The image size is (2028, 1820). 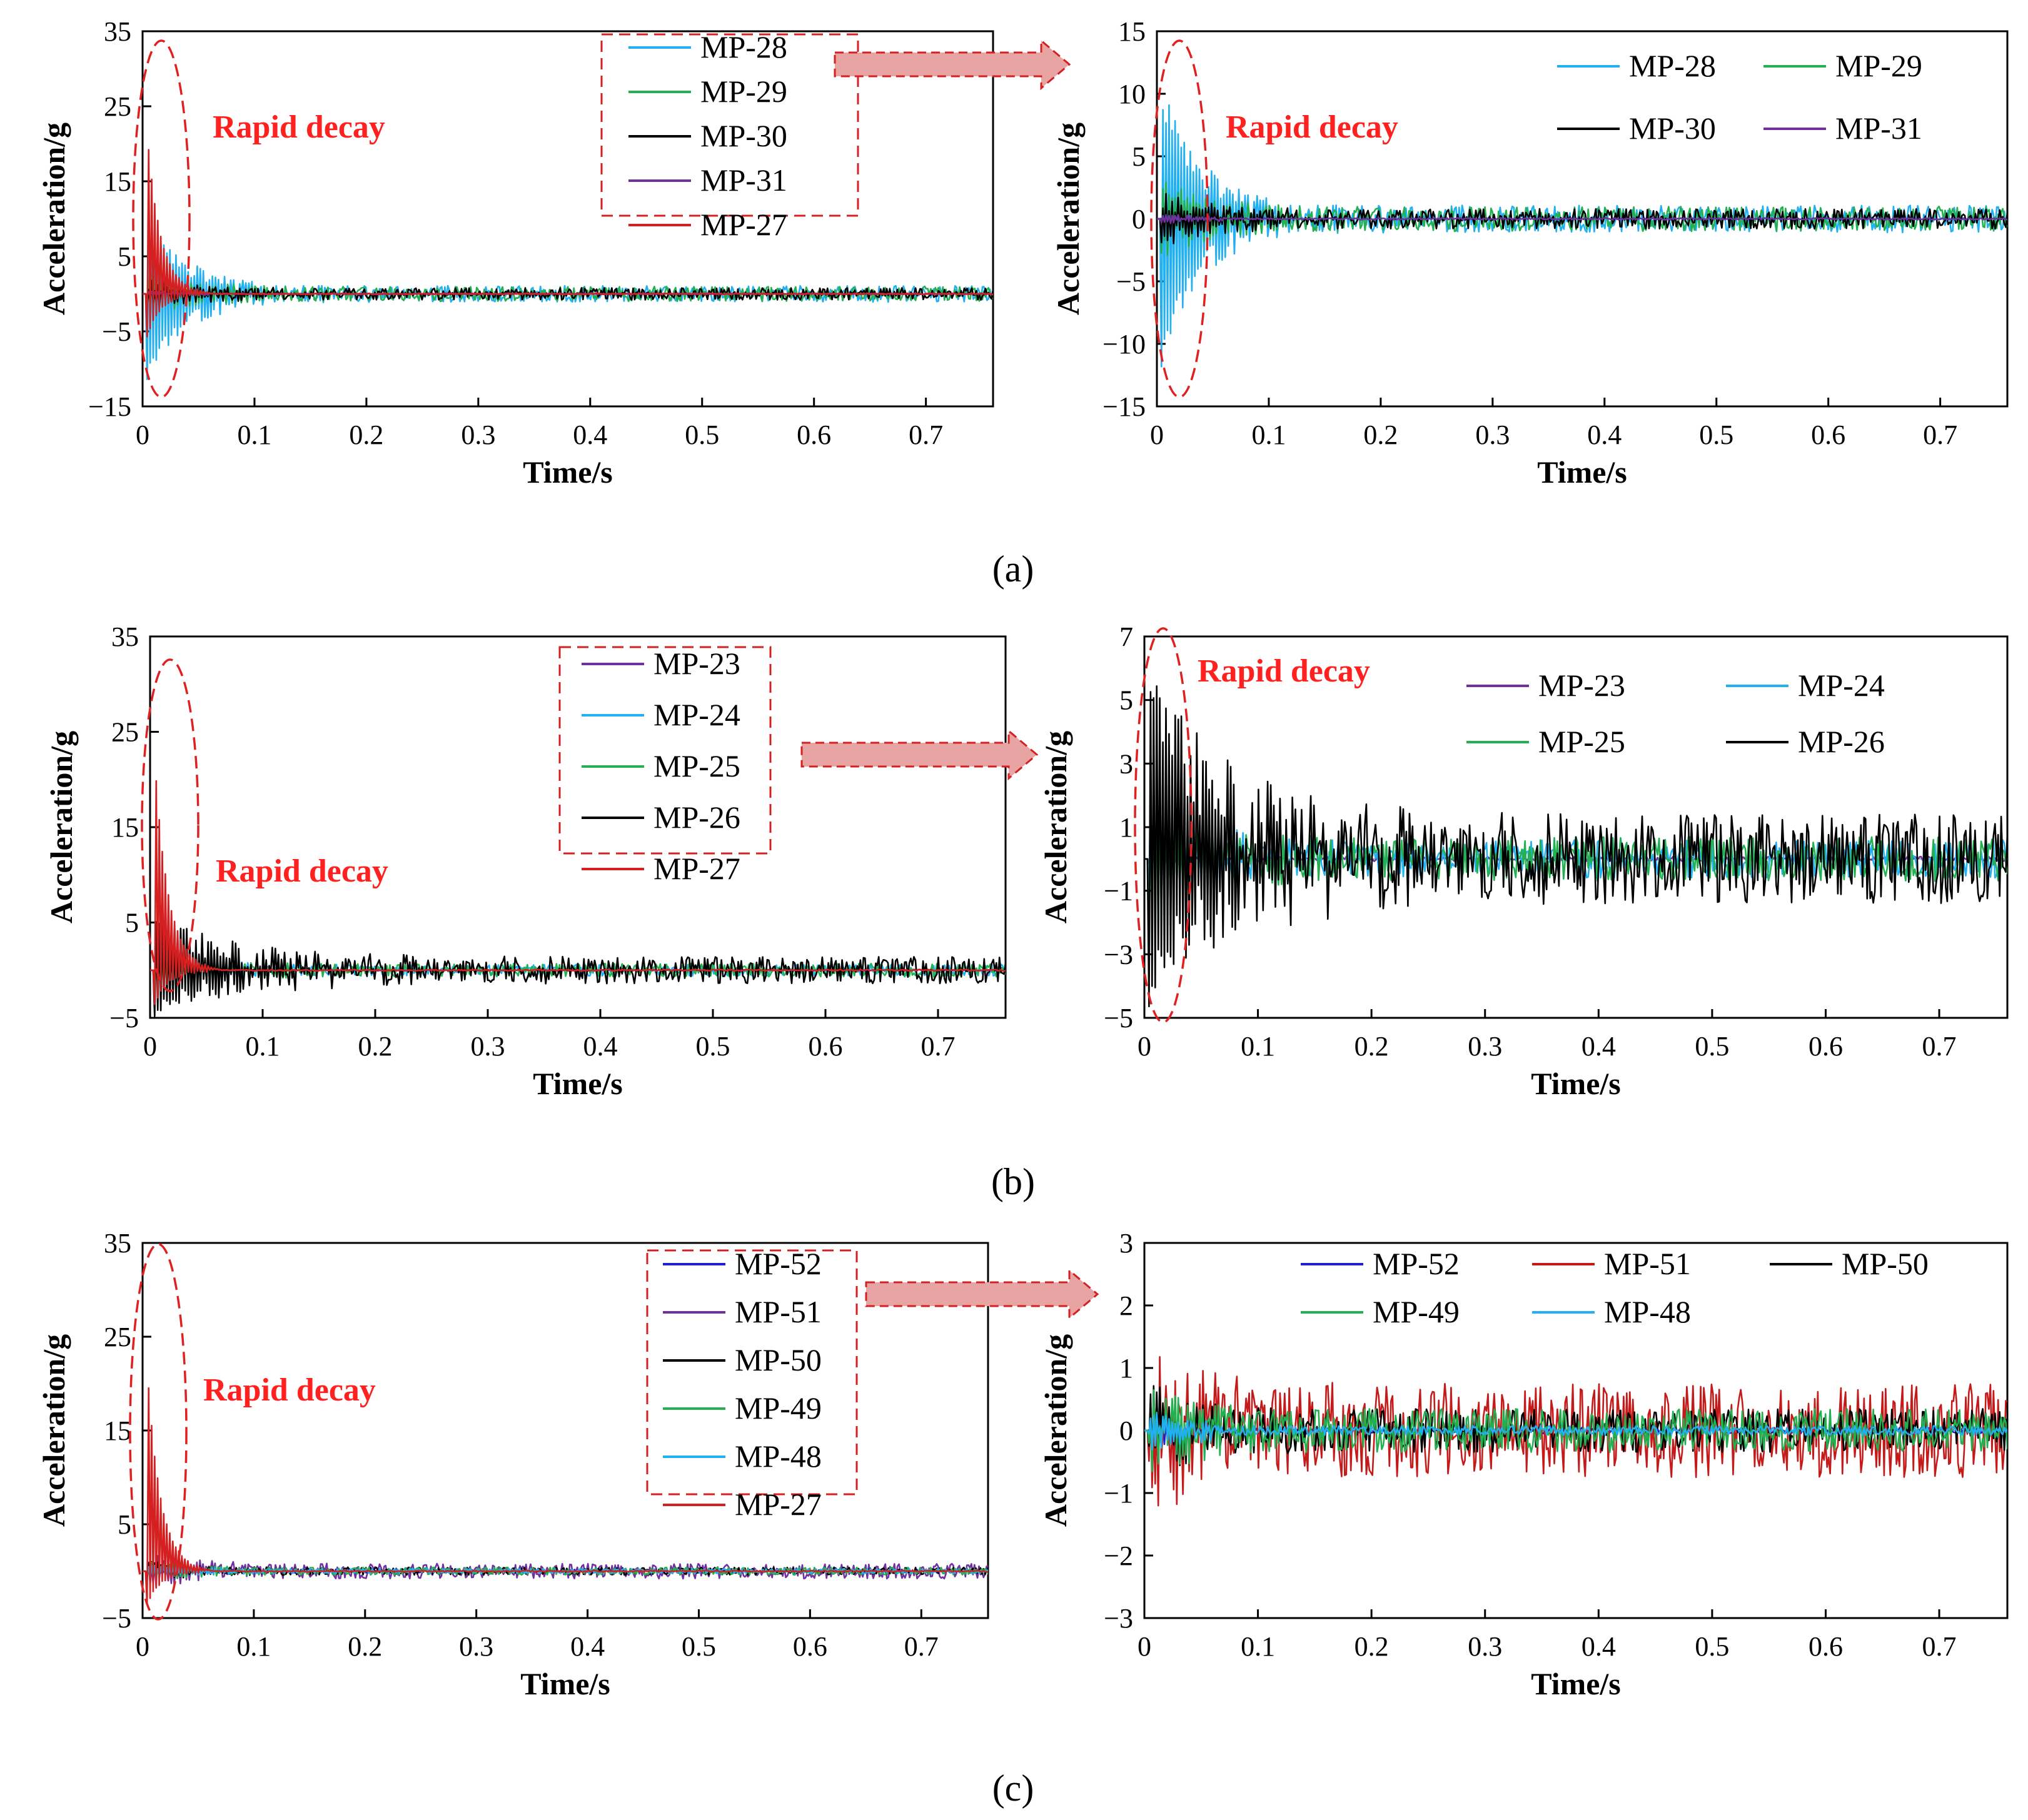 I want to click on legend-label: MP-29, so click(x=1878, y=66).